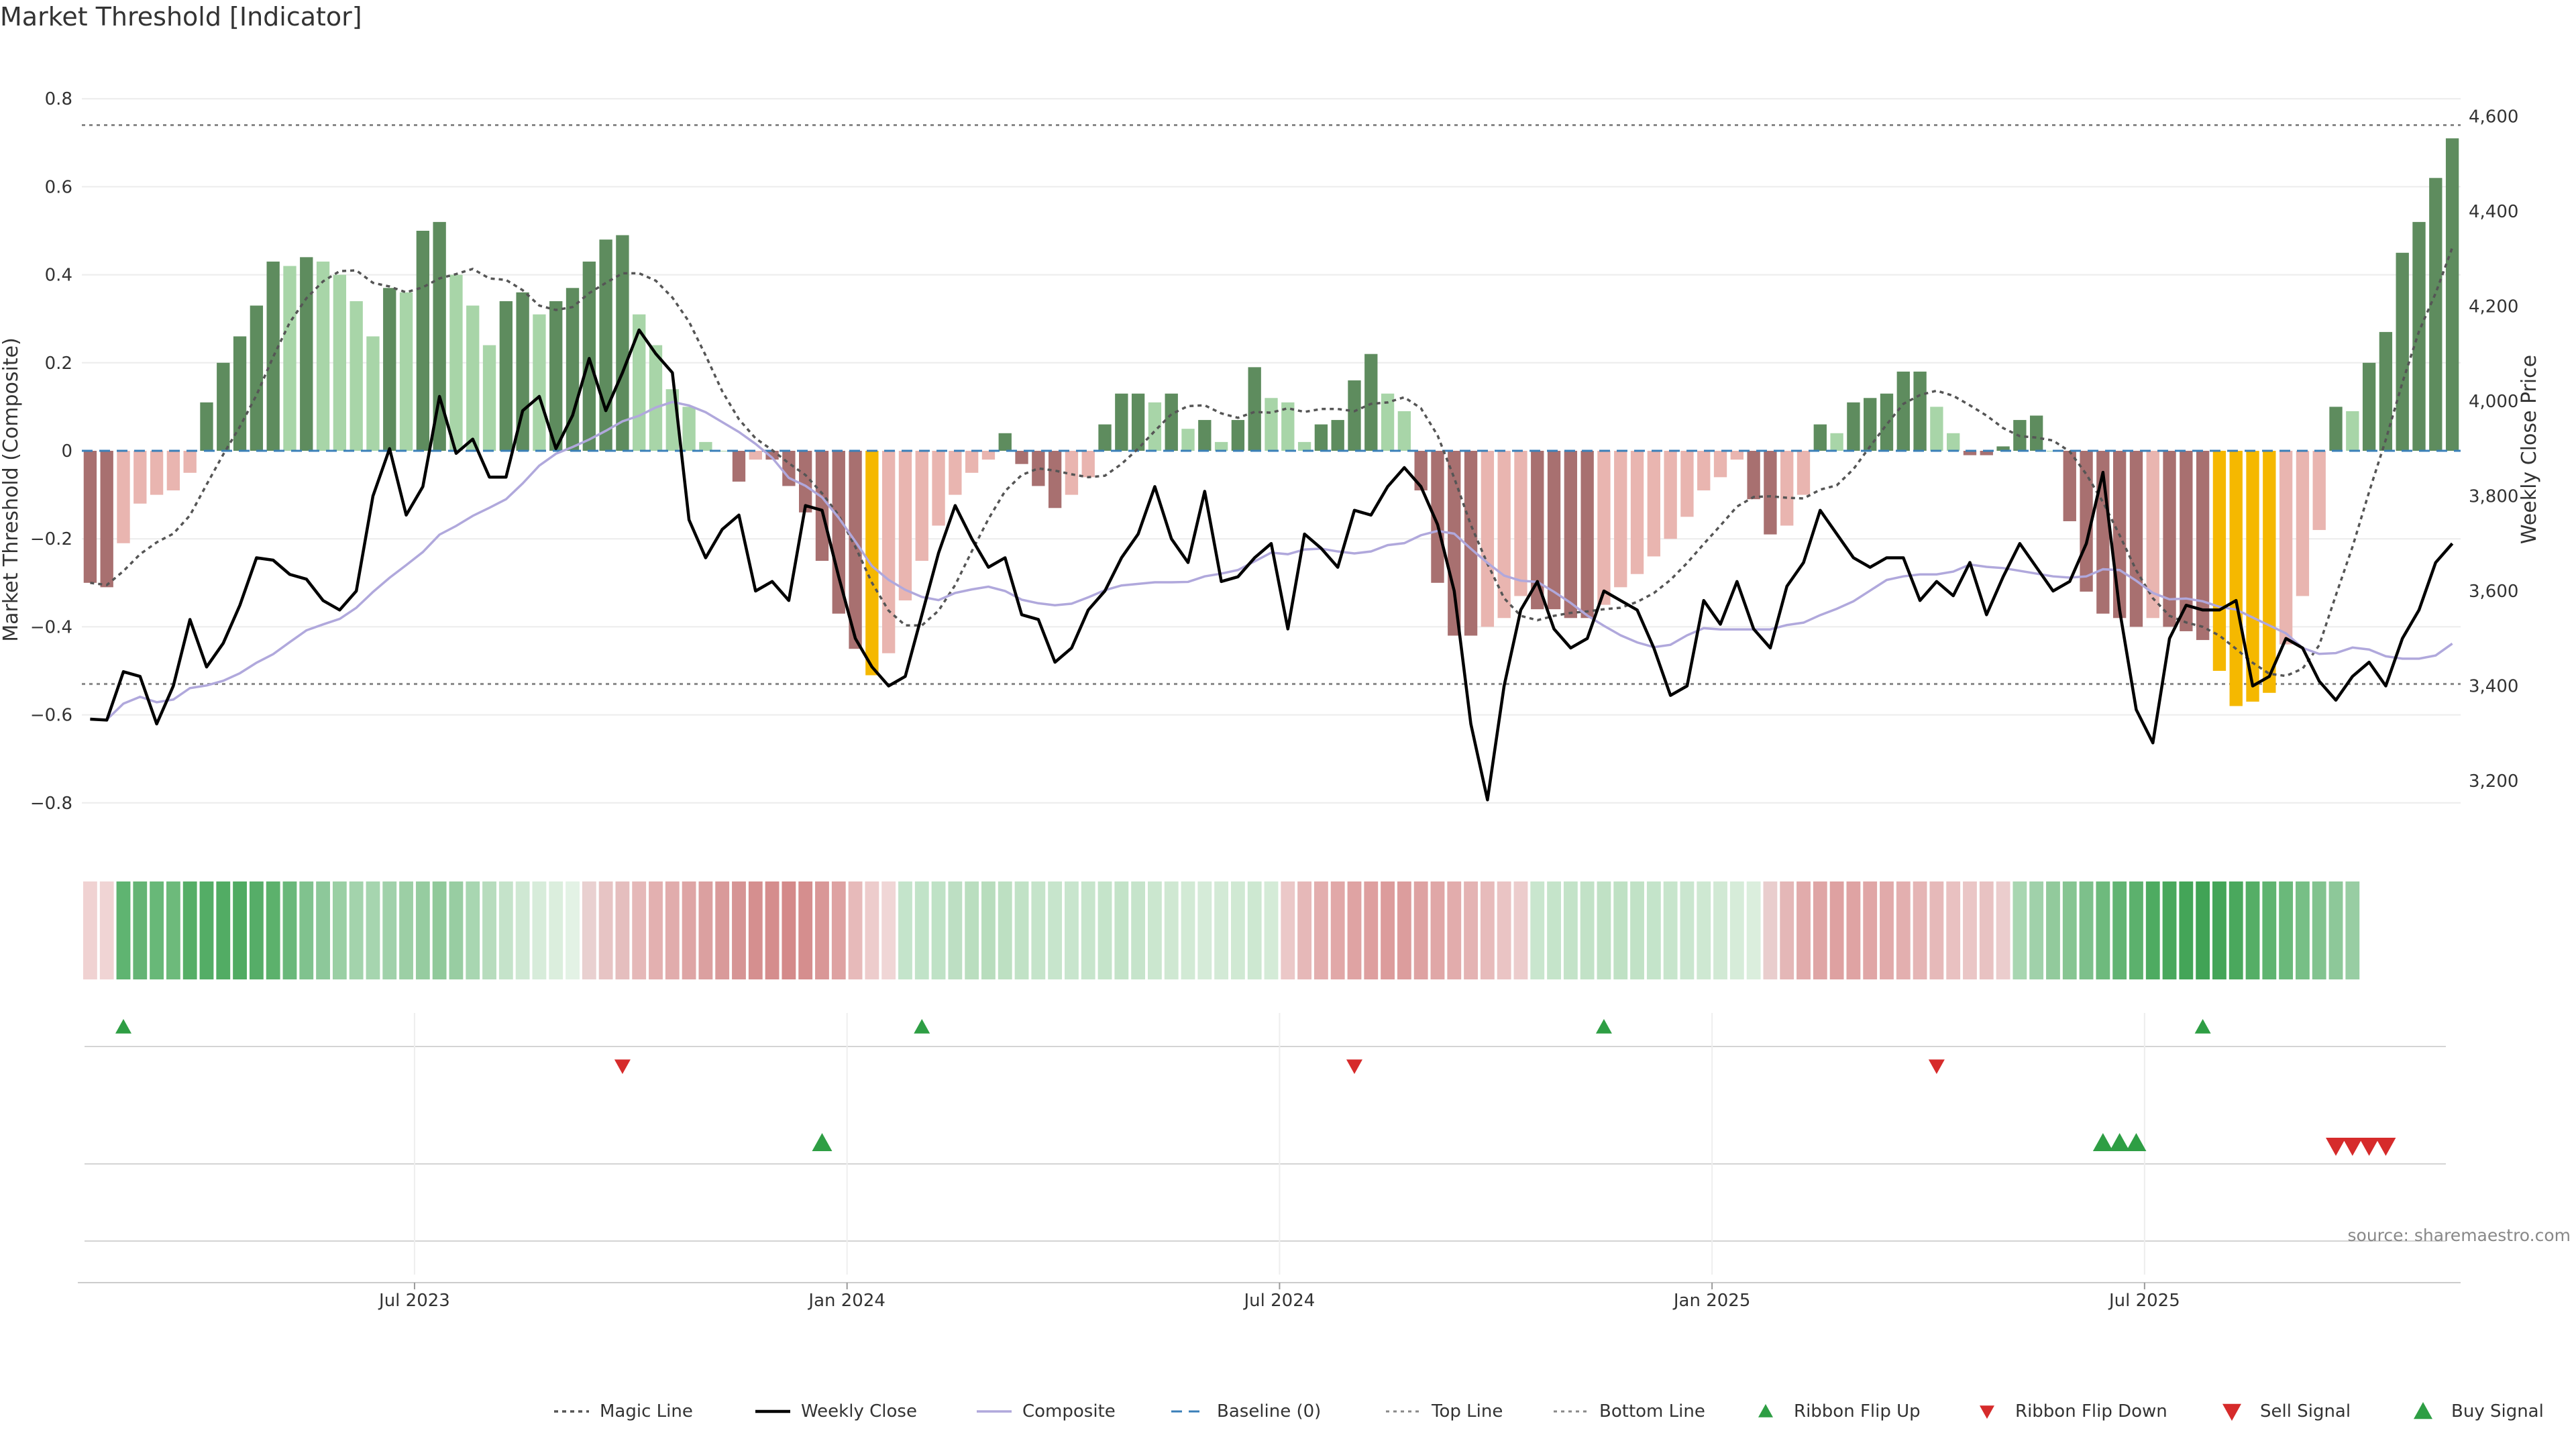 Image resolution: width=2576 pixels, height=1449 pixels. What do you see at coordinates (2493, 117) in the screenshot?
I see `right-tick-label: 4,600` at bounding box center [2493, 117].